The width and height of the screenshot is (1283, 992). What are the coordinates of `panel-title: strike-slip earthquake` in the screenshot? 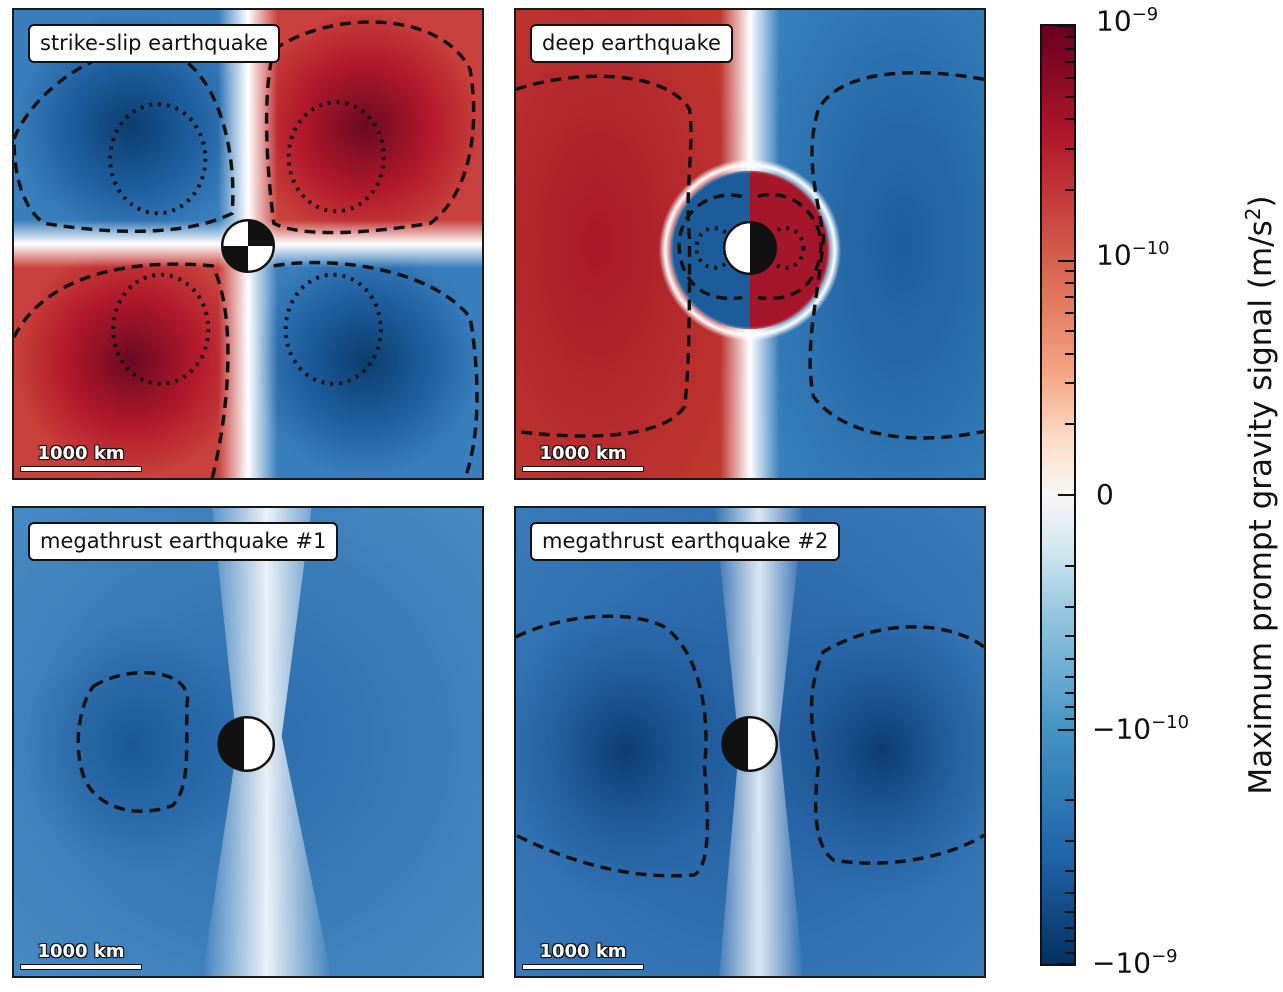 It's located at (154, 43).